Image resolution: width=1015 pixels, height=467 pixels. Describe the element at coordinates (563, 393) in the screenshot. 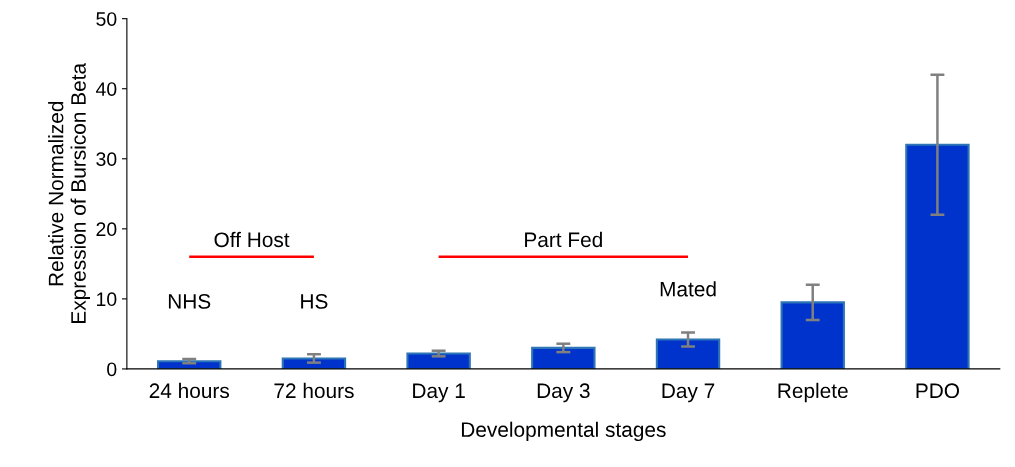

I see `x-tick-label: Day 3` at that location.